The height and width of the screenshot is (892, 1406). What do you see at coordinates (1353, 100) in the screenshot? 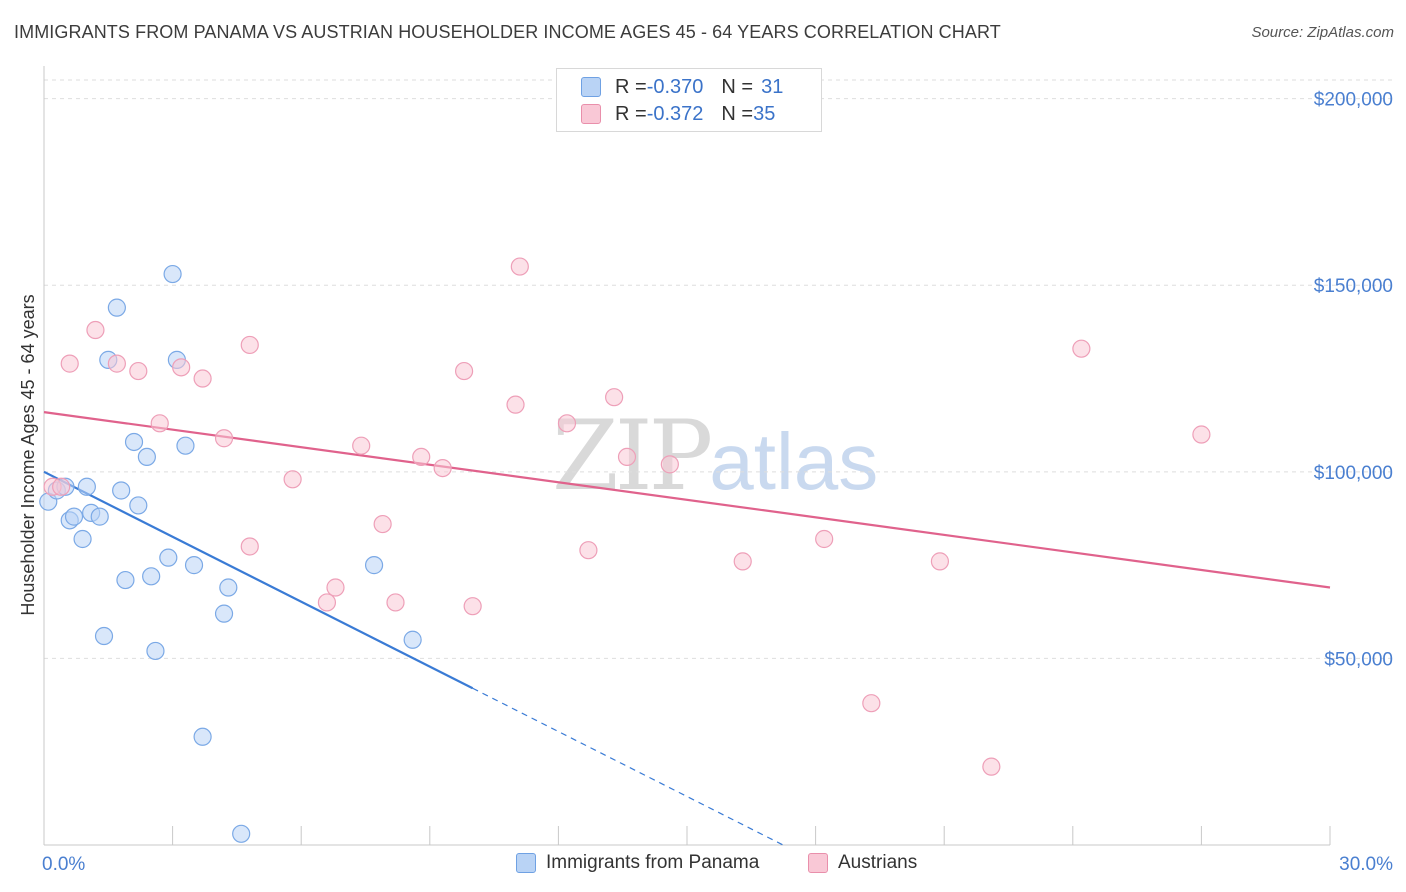
I see `y-tick-label: $200,000` at bounding box center [1353, 100].